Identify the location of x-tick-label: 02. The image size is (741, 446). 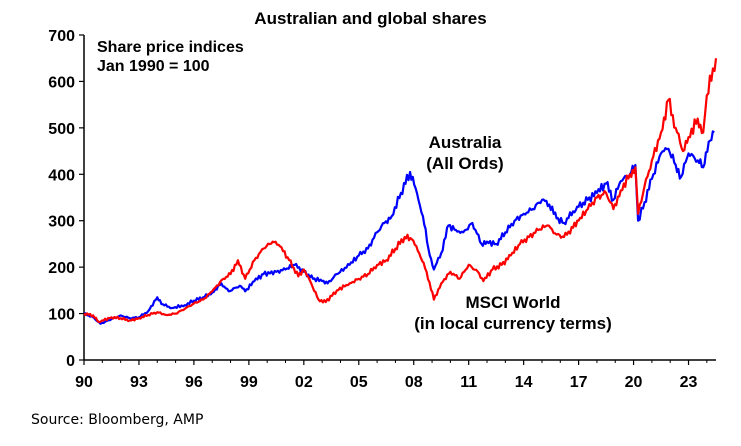
(304, 382).